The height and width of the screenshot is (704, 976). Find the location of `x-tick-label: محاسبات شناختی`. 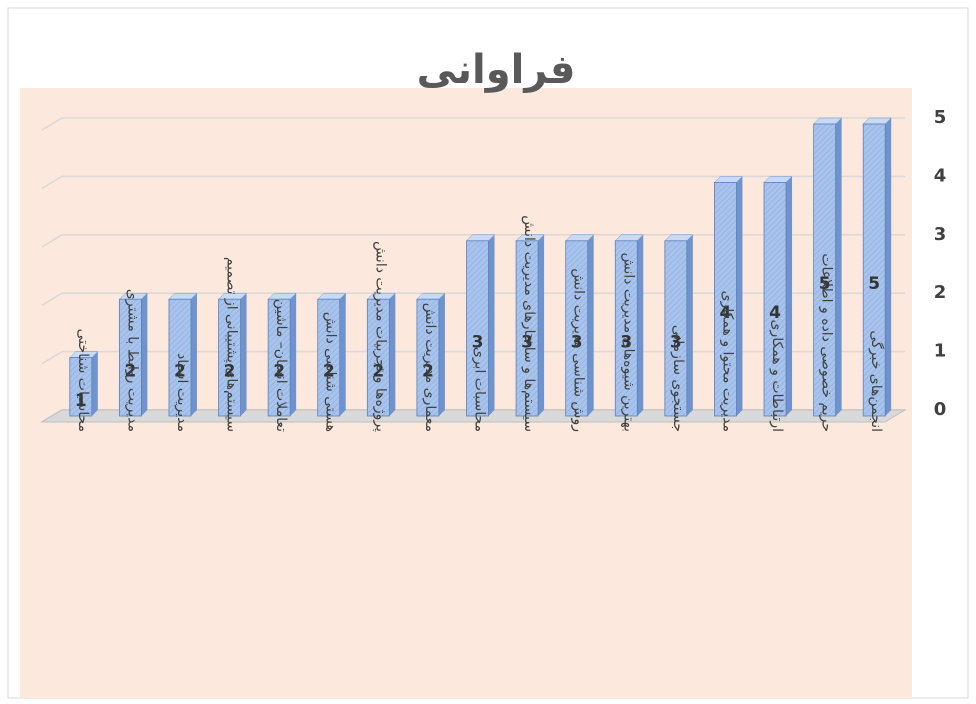

x-tick-label: محاسبات شناختی is located at coordinates (83, 380).